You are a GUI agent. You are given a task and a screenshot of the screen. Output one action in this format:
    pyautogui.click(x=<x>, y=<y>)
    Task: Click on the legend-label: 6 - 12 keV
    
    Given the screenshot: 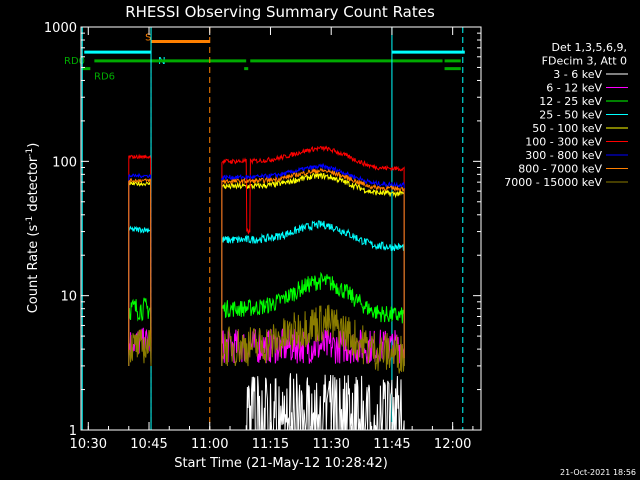 What is the action you would take?
    pyautogui.click(x=574, y=88)
    